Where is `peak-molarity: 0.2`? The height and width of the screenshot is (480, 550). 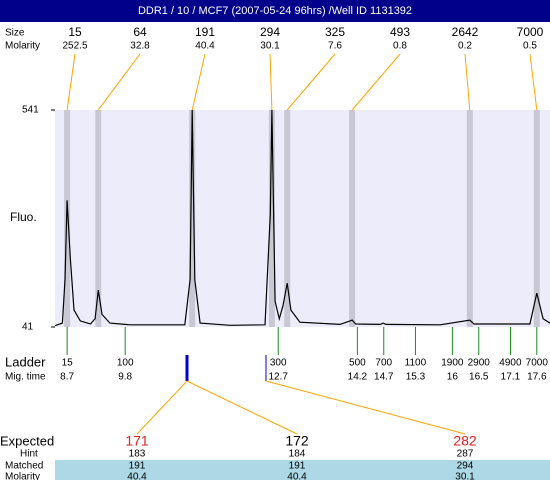
peak-molarity: 0.2 is located at coordinates (465, 46).